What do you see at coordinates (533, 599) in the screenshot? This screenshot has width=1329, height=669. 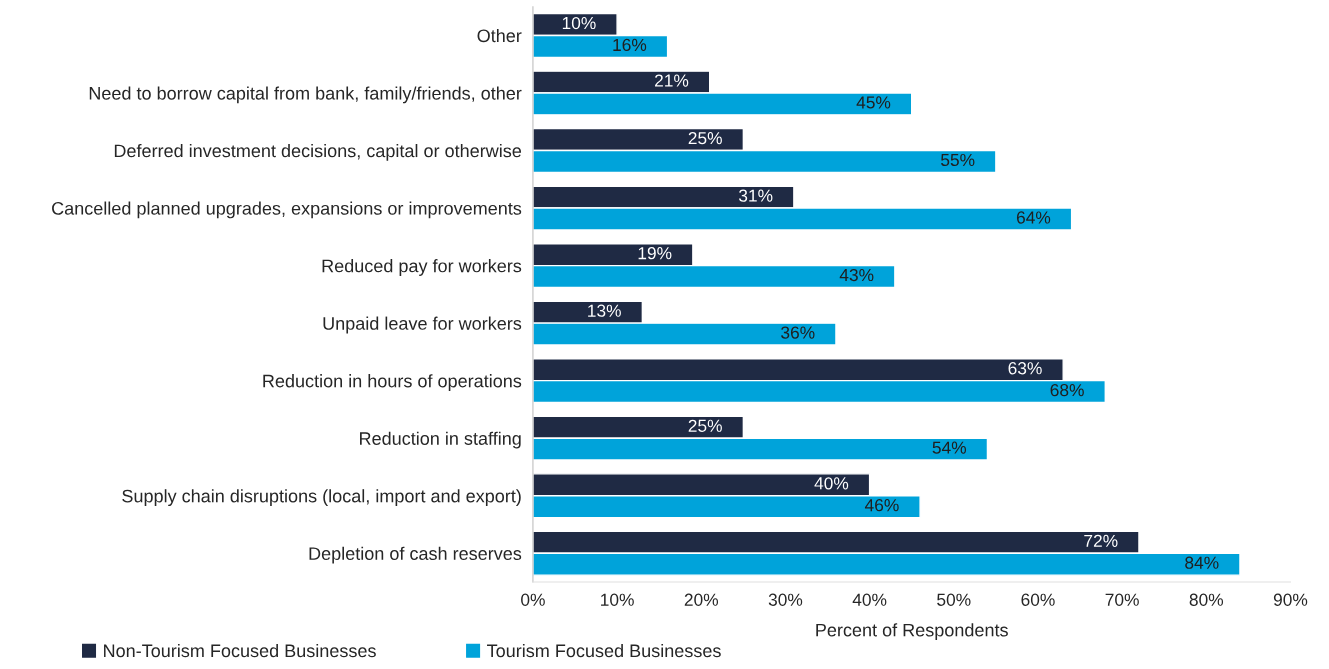 I see `x-tick-label: 0%` at bounding box center [533, 599].